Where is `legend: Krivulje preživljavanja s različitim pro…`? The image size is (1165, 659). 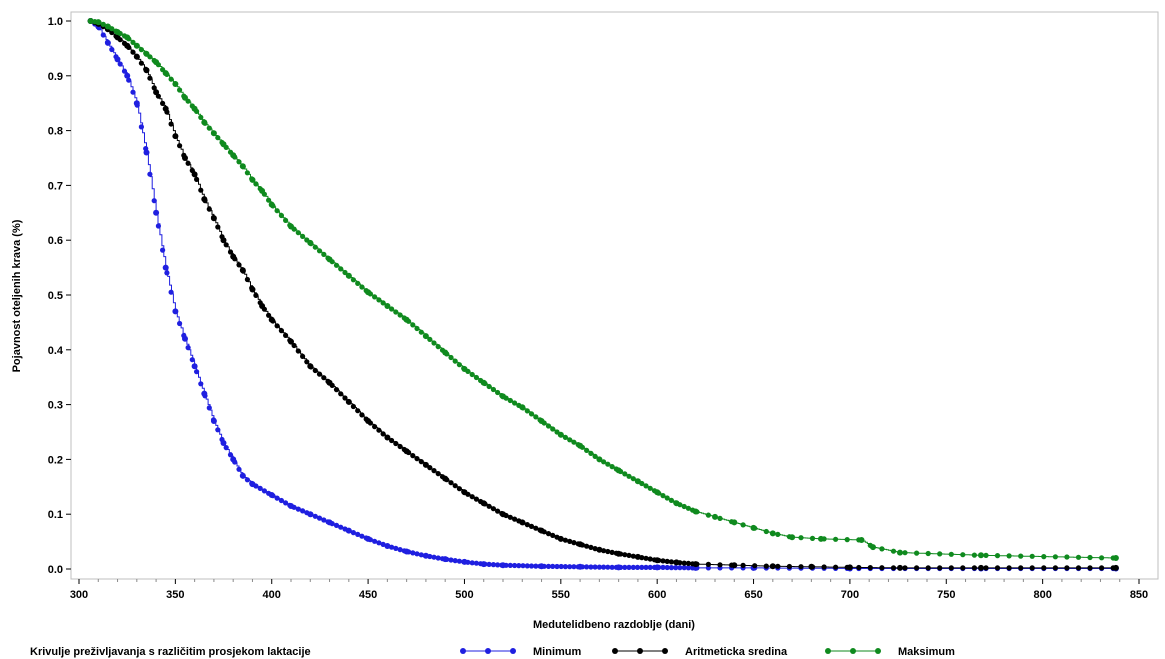
legend: Krivulje preživljavanja s različitim pro… is located at coordinates (492, 652).